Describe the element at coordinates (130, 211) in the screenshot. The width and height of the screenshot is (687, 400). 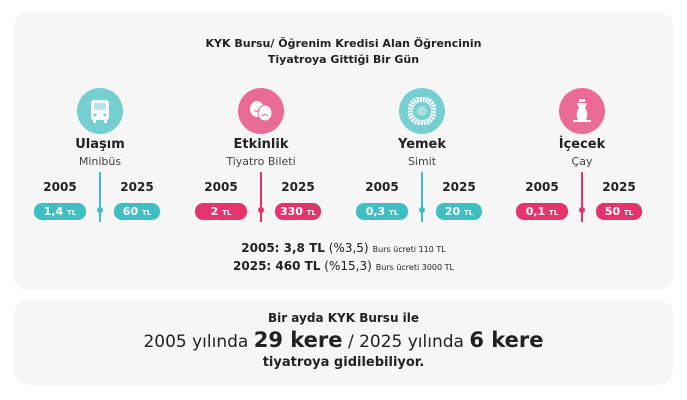
I see `price-value: 60` at that location.